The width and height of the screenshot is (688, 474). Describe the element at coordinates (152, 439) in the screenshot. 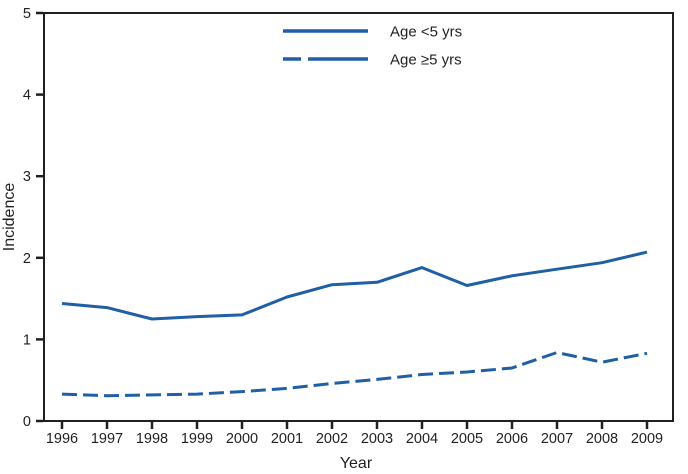

I see `x-tick-label: 1998` at that location.